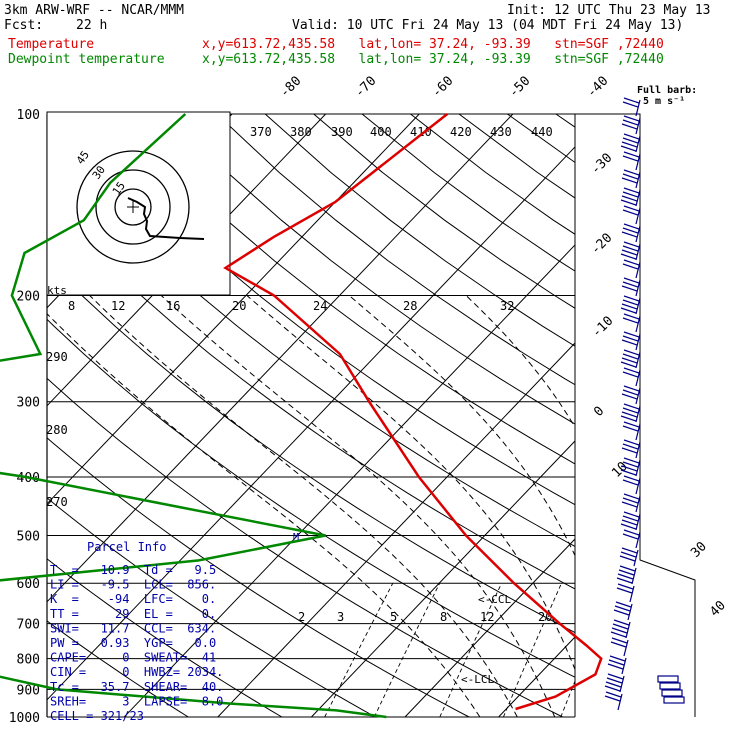 The width and height of the screenshot is (740, 740). I want to click on dewpoint-legend-label: Dewpoint temperature, so click(86, 59).